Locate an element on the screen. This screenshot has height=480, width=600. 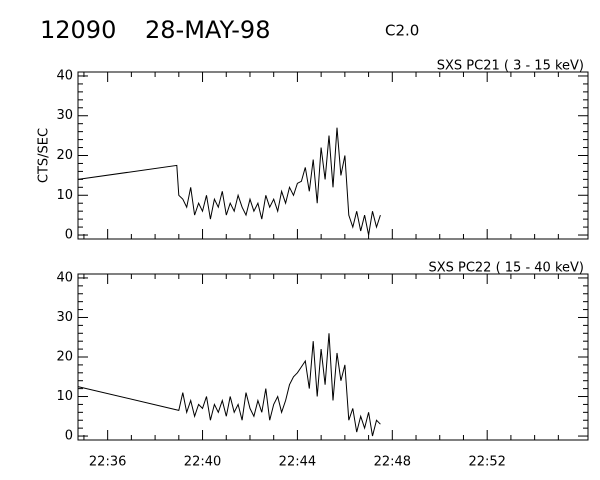
panel-title: SXS PC21 ( 3 - 15 keV) is located at coordinates (510, 66).